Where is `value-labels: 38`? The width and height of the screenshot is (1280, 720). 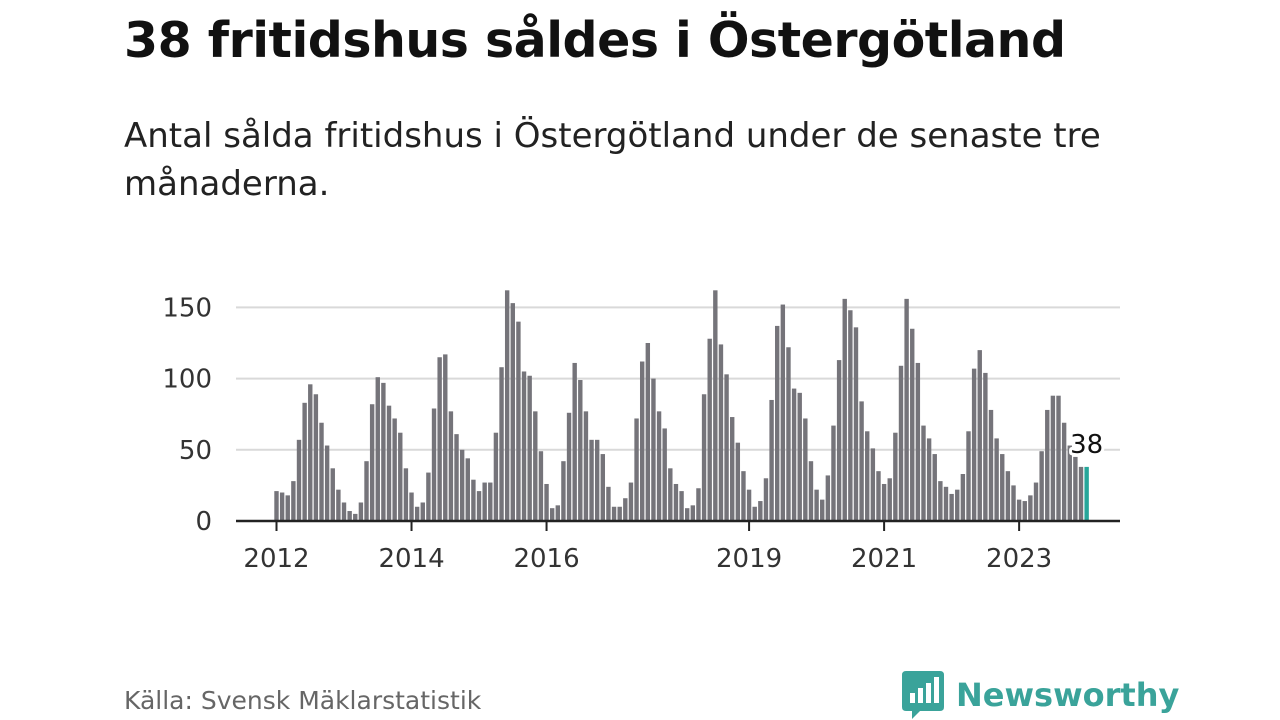 value-labels: 38 is located at coordinates (1086, 445).